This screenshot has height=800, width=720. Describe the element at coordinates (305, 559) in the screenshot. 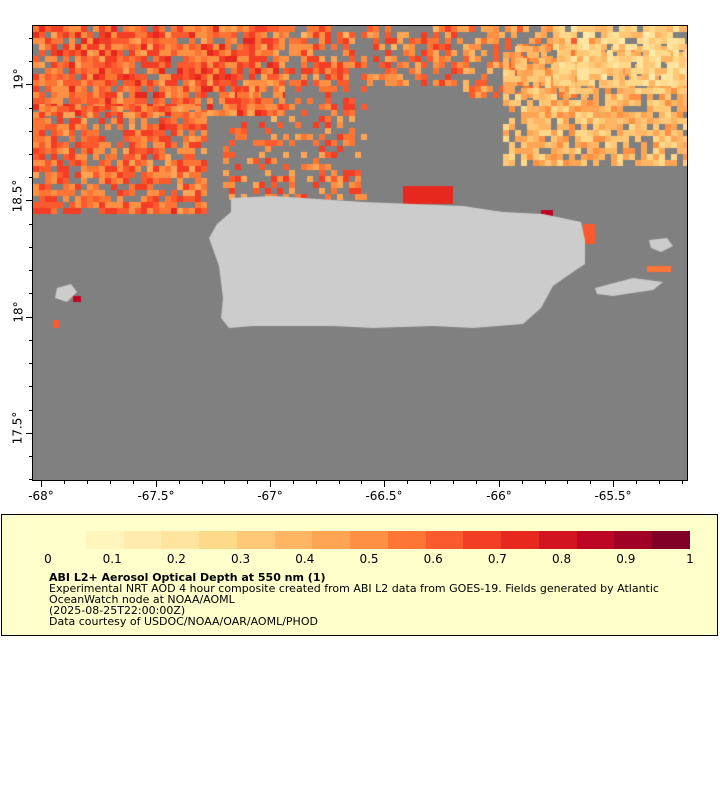

I see `colorbar-label: 0.4` at that location.